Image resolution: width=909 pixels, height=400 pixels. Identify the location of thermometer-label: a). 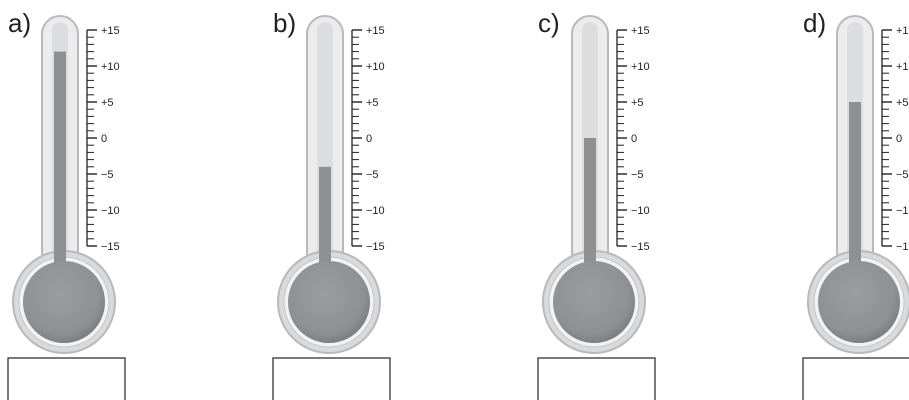
(19, 23).